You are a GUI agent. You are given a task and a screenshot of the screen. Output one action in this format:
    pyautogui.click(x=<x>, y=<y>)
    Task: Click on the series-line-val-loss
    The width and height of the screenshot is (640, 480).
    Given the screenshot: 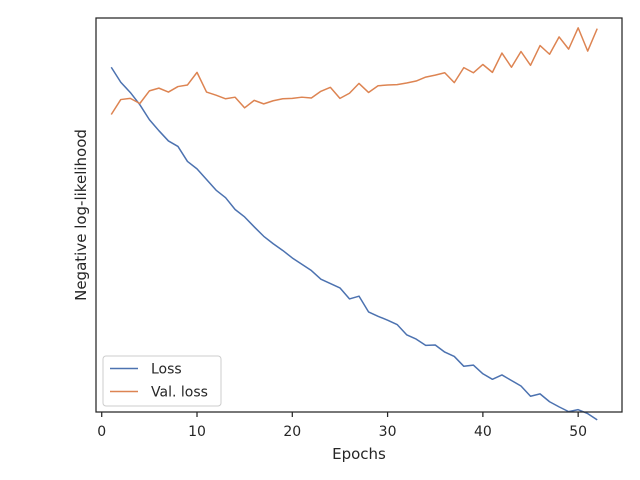 What is the action you would take?
    pyautogui.click(x=354, y=71)
    